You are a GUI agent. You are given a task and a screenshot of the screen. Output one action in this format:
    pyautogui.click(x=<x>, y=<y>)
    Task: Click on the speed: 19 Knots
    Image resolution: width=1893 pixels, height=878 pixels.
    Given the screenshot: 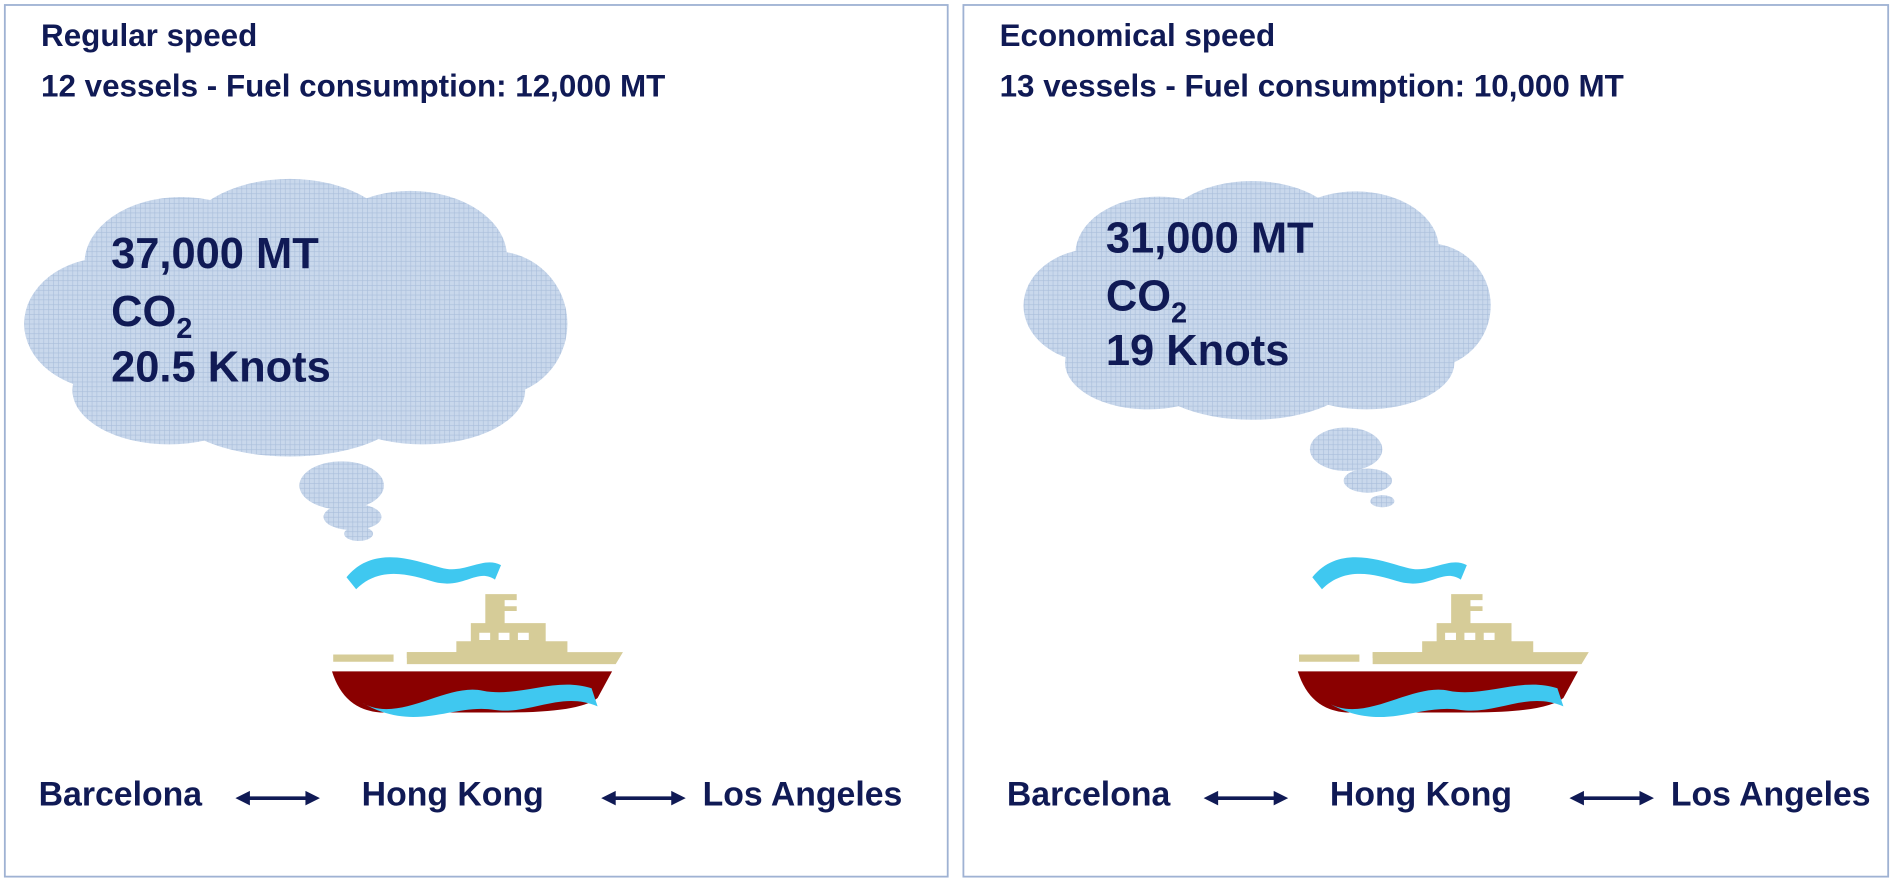 What is the action you would take?
    pyautogui.click(x=1198, y=351)
    